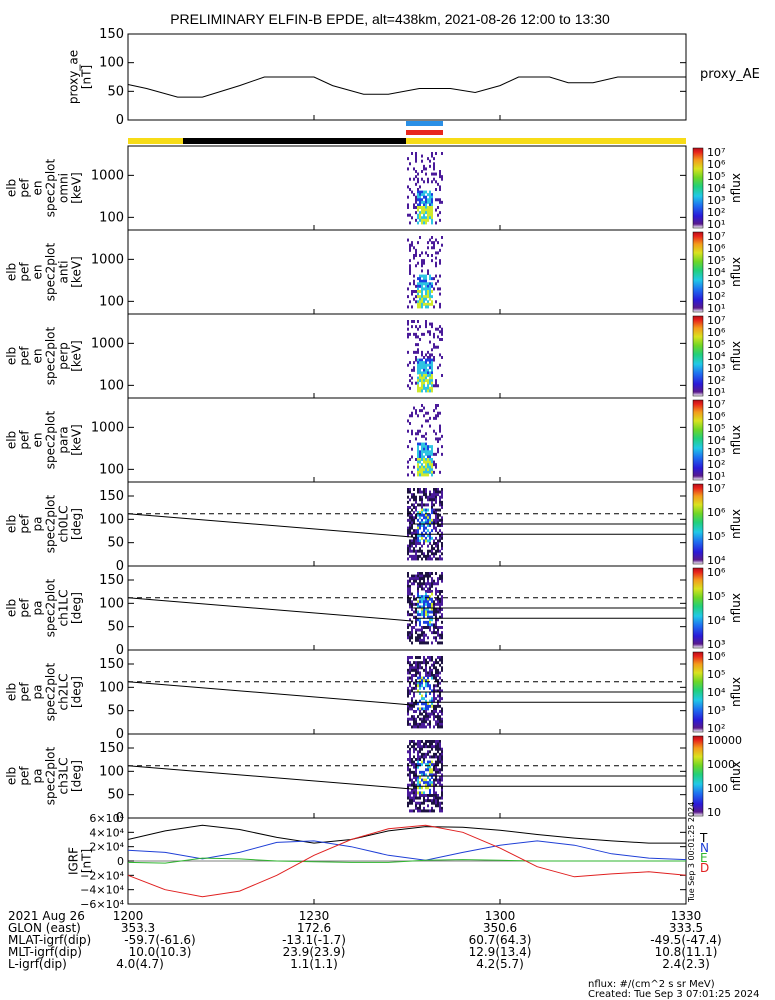 This screenshot has height=1000, width=775. I want to click on loss-cone-line, so click(270, 777).